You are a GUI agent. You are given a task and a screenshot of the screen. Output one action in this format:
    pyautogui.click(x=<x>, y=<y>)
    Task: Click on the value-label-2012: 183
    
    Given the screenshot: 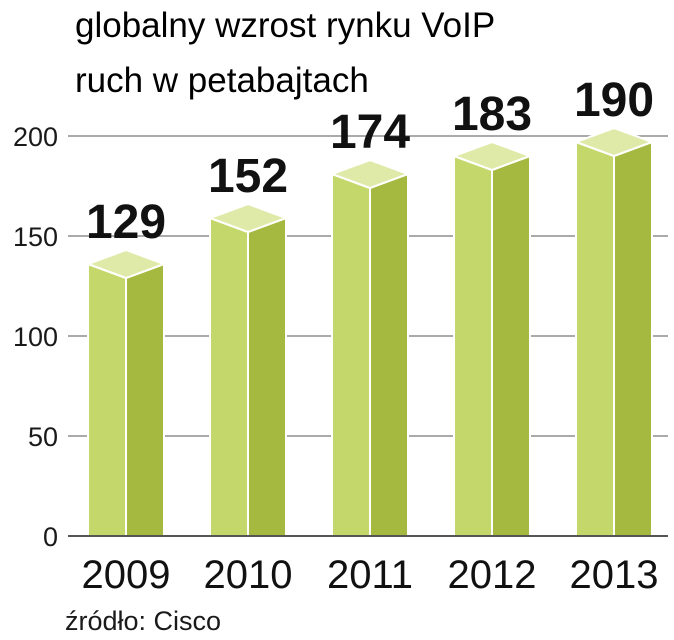 What is the action you would take?
    pyautogui.click(x=492, y=114)
    